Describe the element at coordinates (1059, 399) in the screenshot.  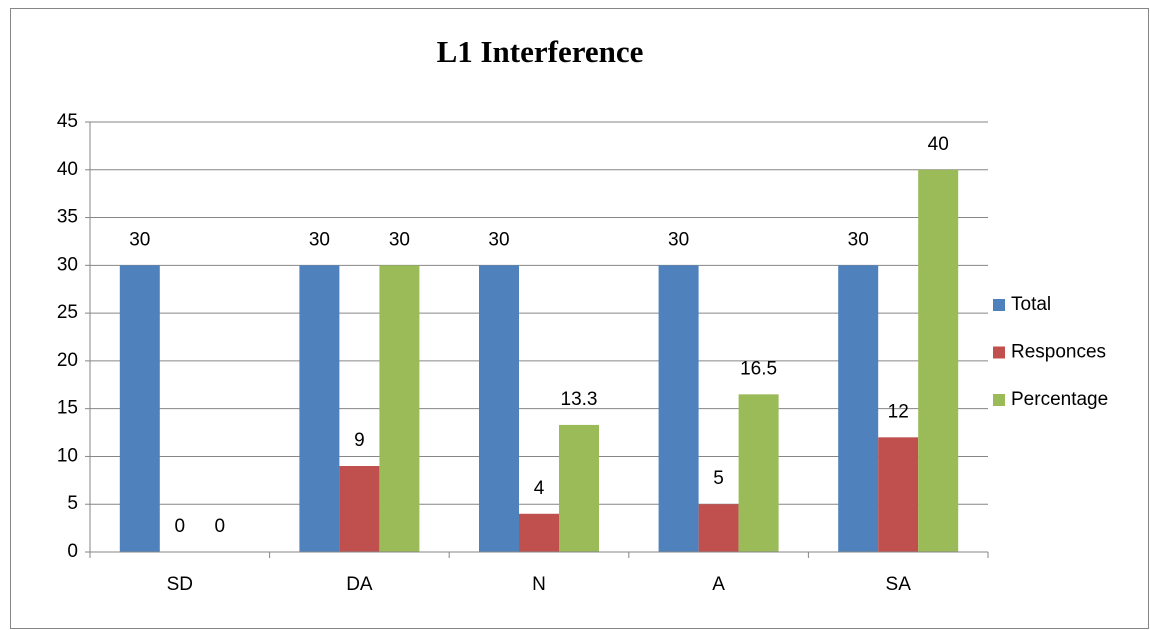
I see `legend-label: Percentage` at that location.